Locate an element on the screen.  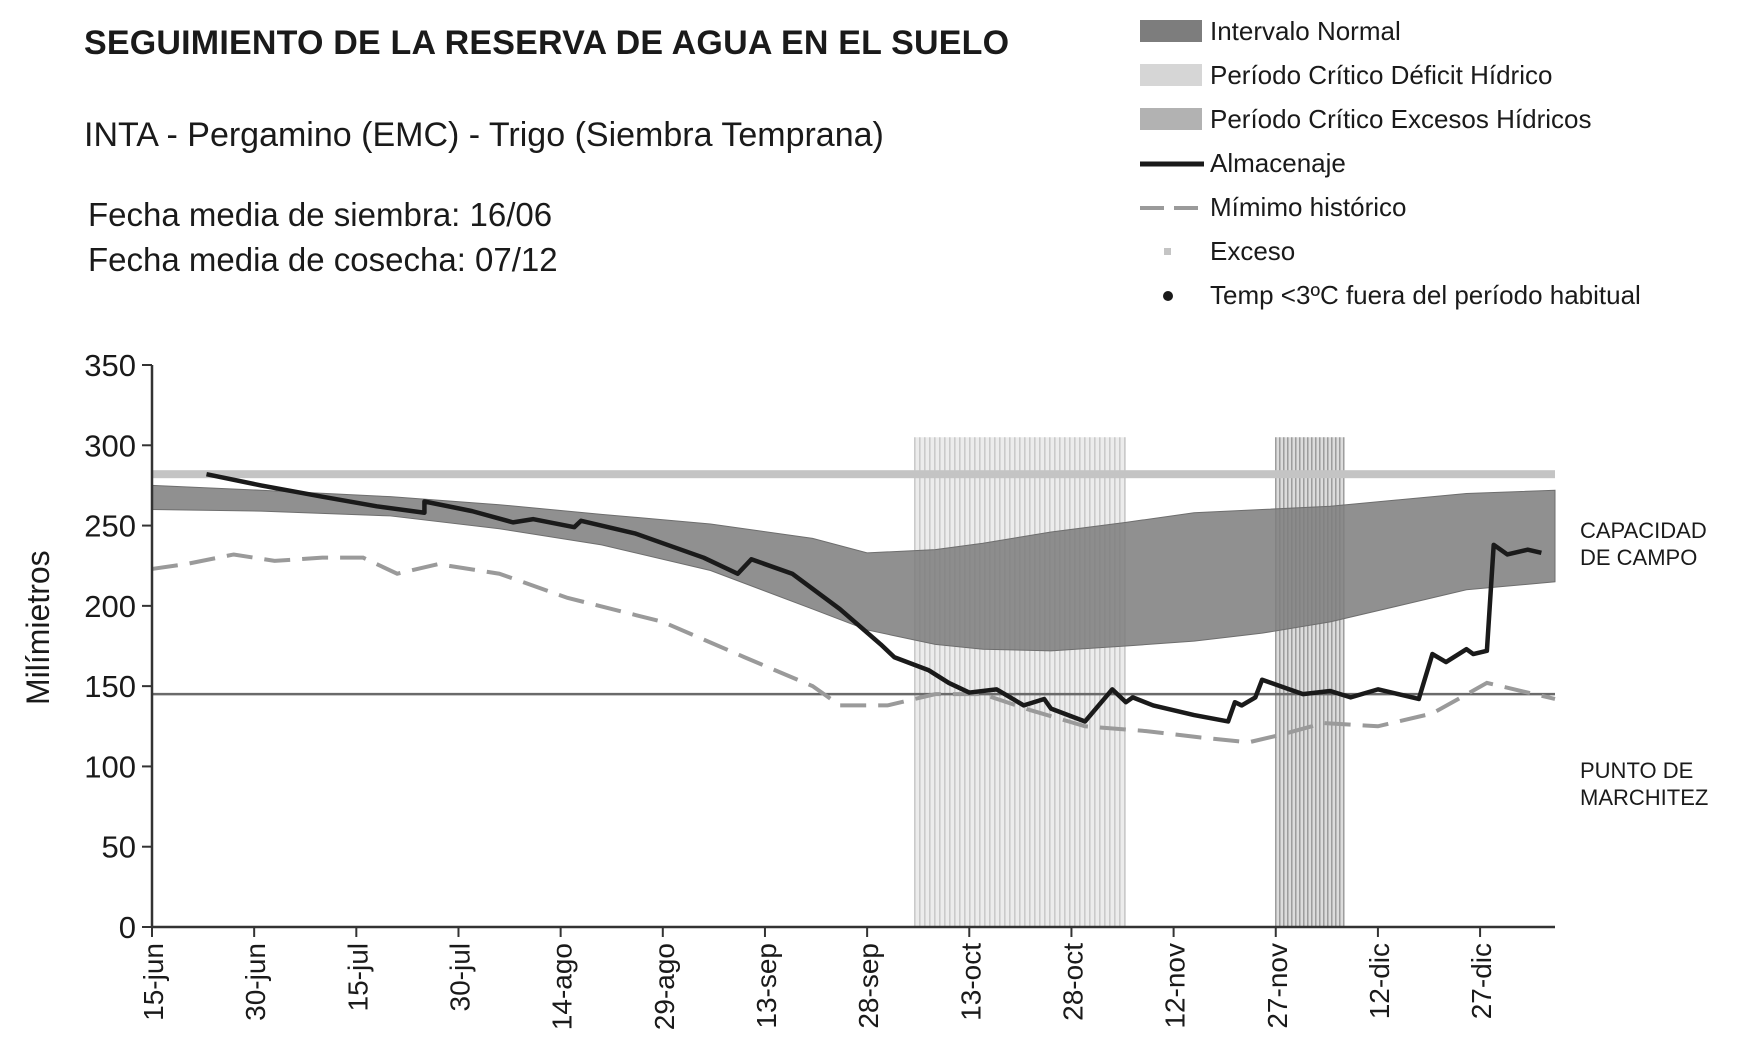
legend-item-excesos: Período Crítico Excesos Hídricos is located at coordinates (1430, 120).